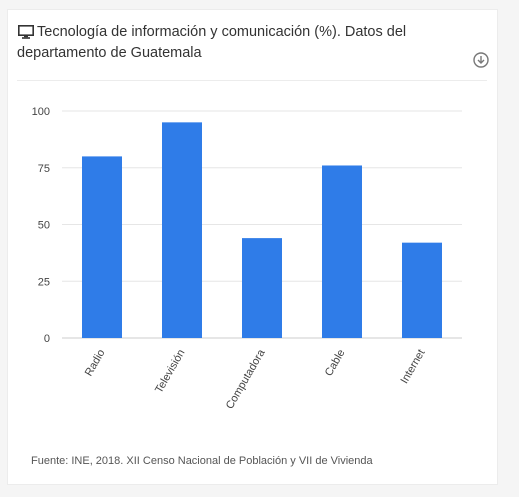 Image resolution: width=519 pixels, height=497 pixels. Describe the element at coordinates (44, 226) in the screenshot. I see `y-tick-label: 50` at that location.